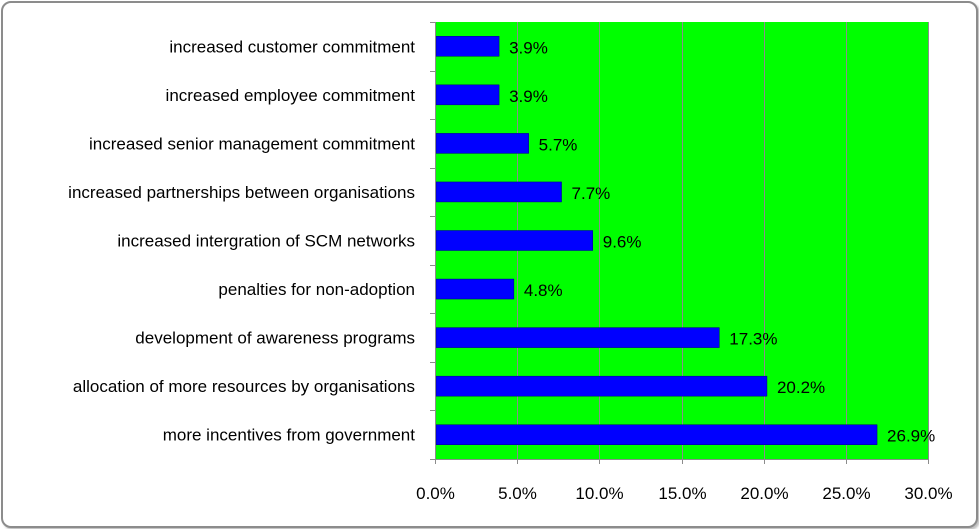  What do you see at coordinates (682, 493) in the screenshot?
I see `x-tick-label: 15.0%` at bounding box center [682, 493].